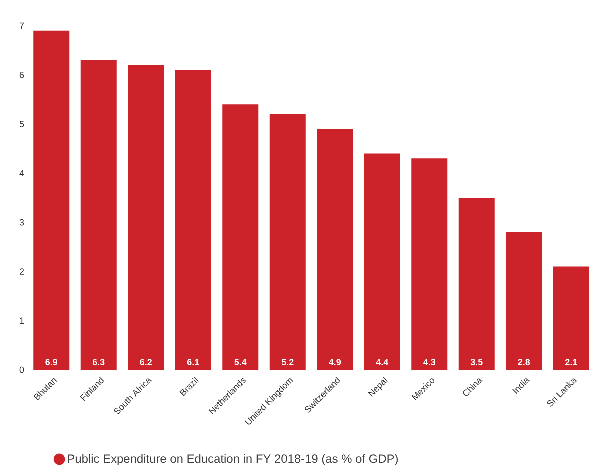 The width and height of the screenshot is (595, 468). I want to click on y-tick-label: 1, so click(22, 321).